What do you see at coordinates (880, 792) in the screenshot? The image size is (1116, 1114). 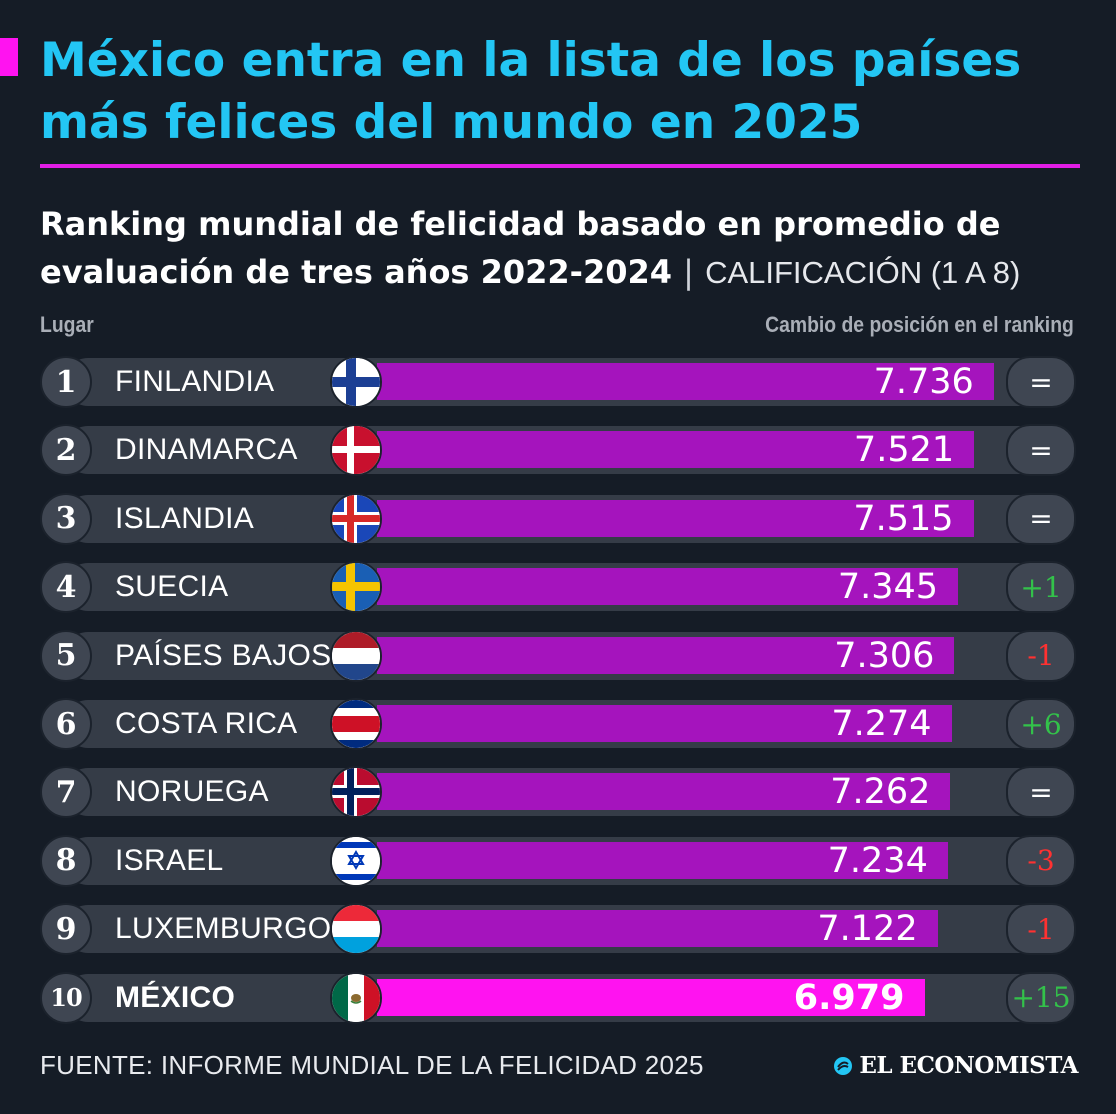 I see `data-label: 7.262` at bounding box center [880, 792].